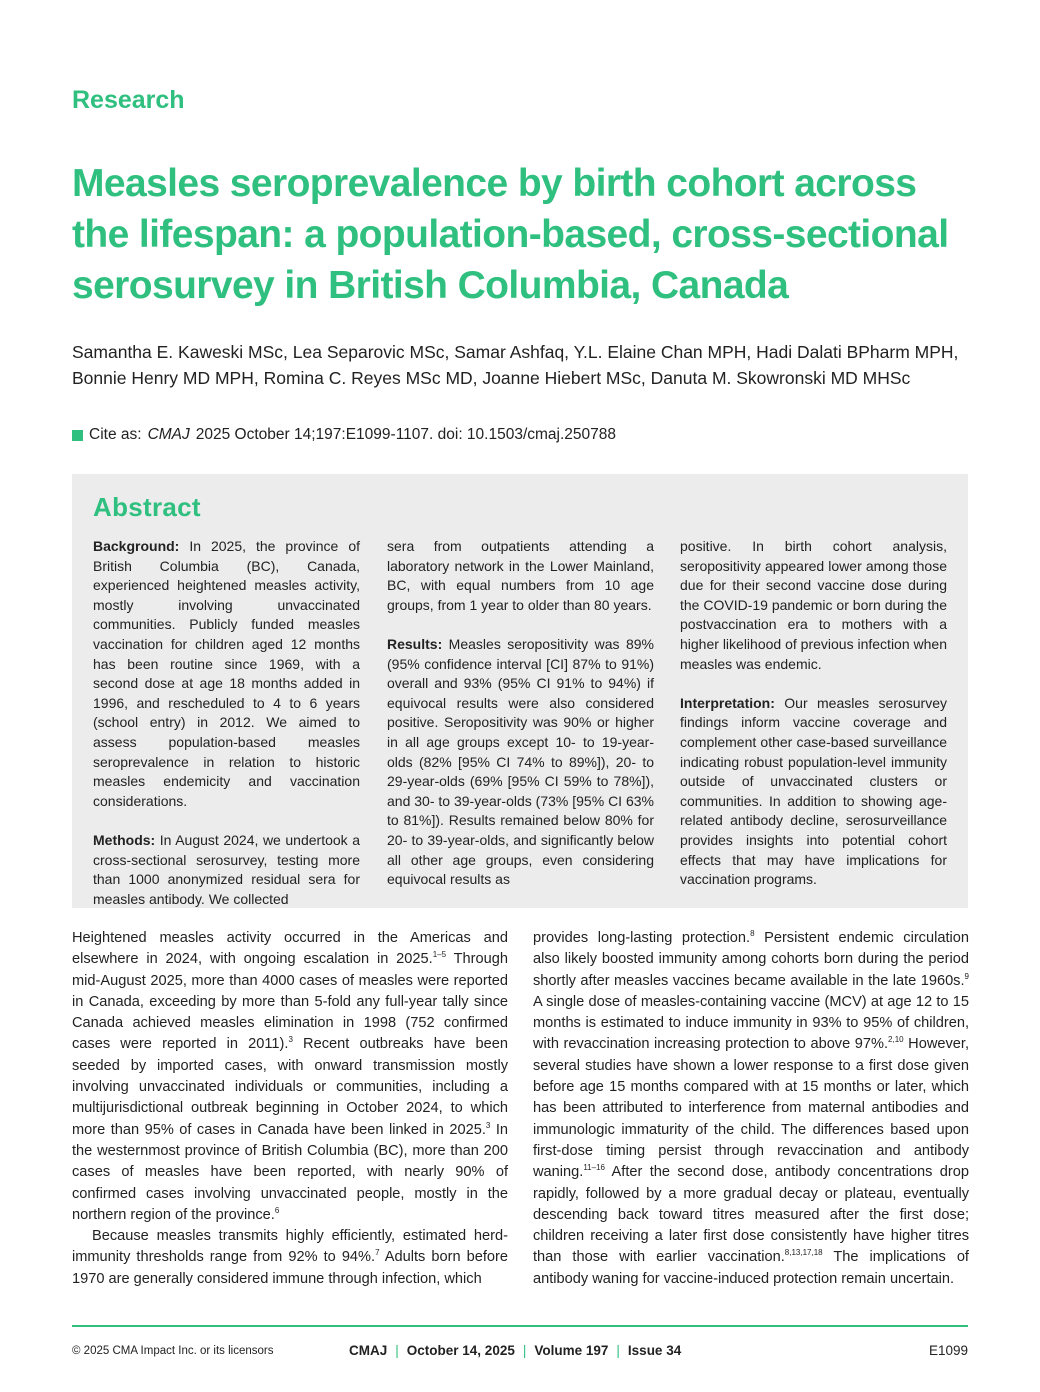 The height and width of the screenshot is (1392, 1040). I want to click on copyright: © 2025 CMA Impact Inc. or its licensors, so click(173, 1351).